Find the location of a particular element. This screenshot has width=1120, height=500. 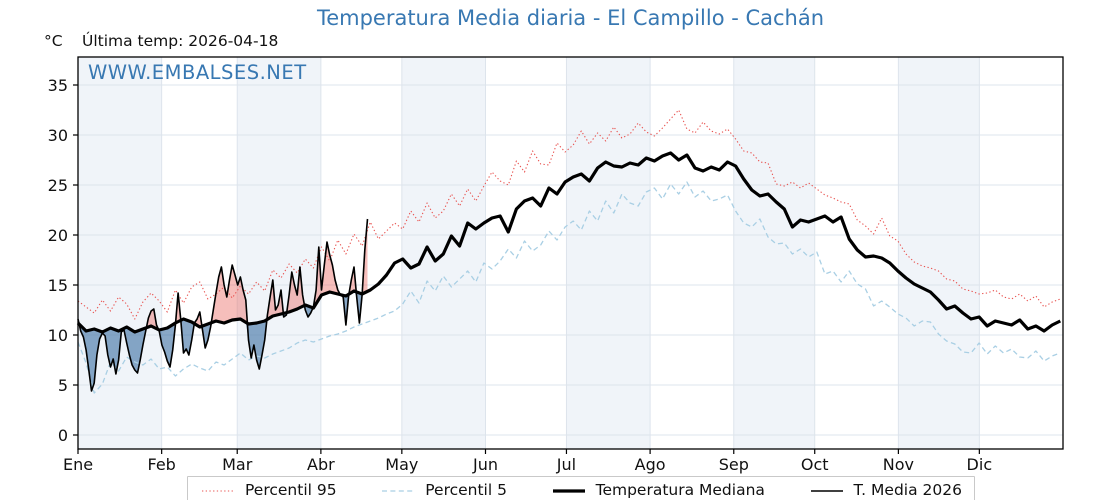

legend-item-mediana: Temperatura Mediana is located at coordinates (658, 490).